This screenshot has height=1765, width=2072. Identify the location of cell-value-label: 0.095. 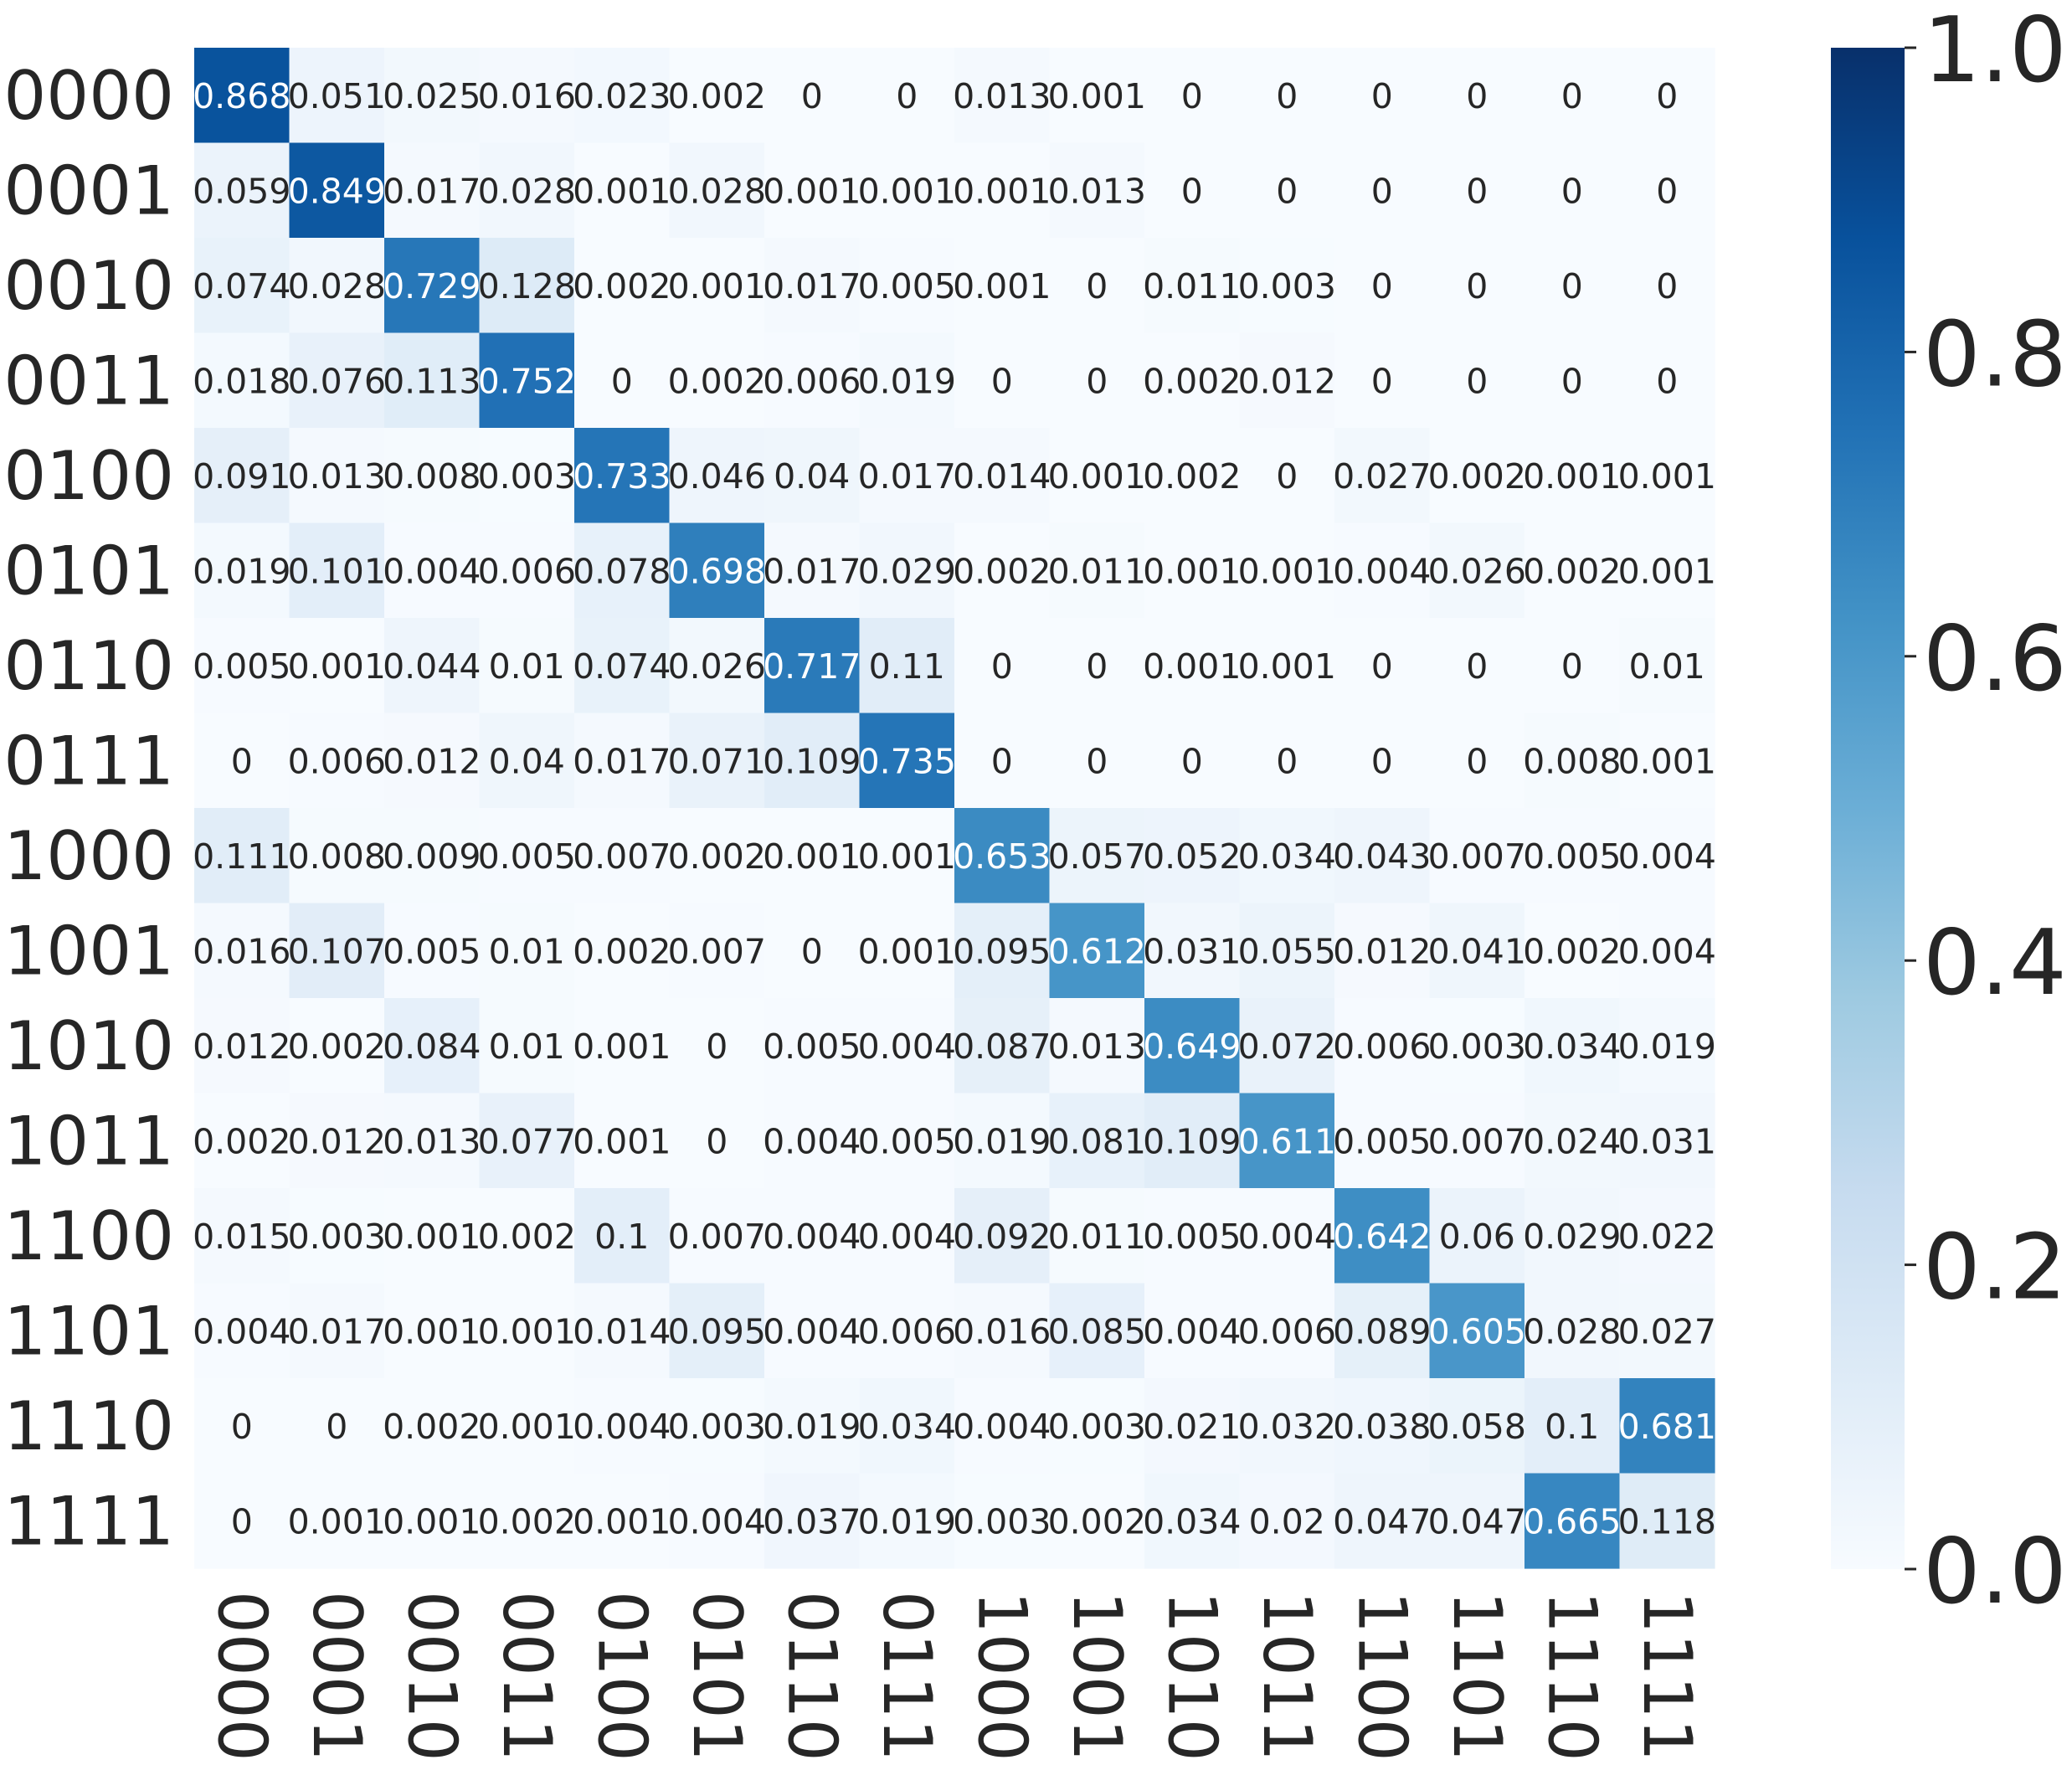
(1002, 951).